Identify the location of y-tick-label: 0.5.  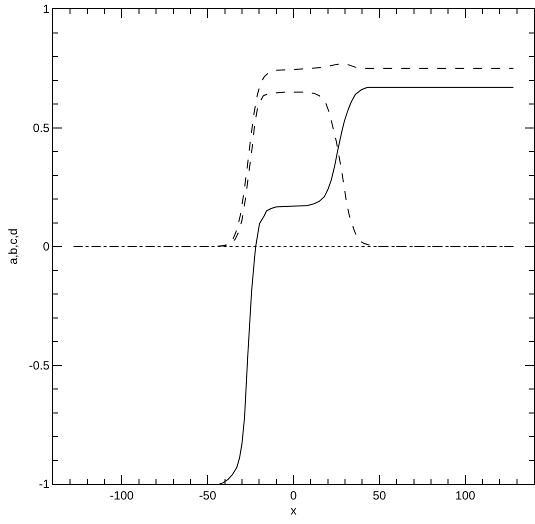
(41, 127).